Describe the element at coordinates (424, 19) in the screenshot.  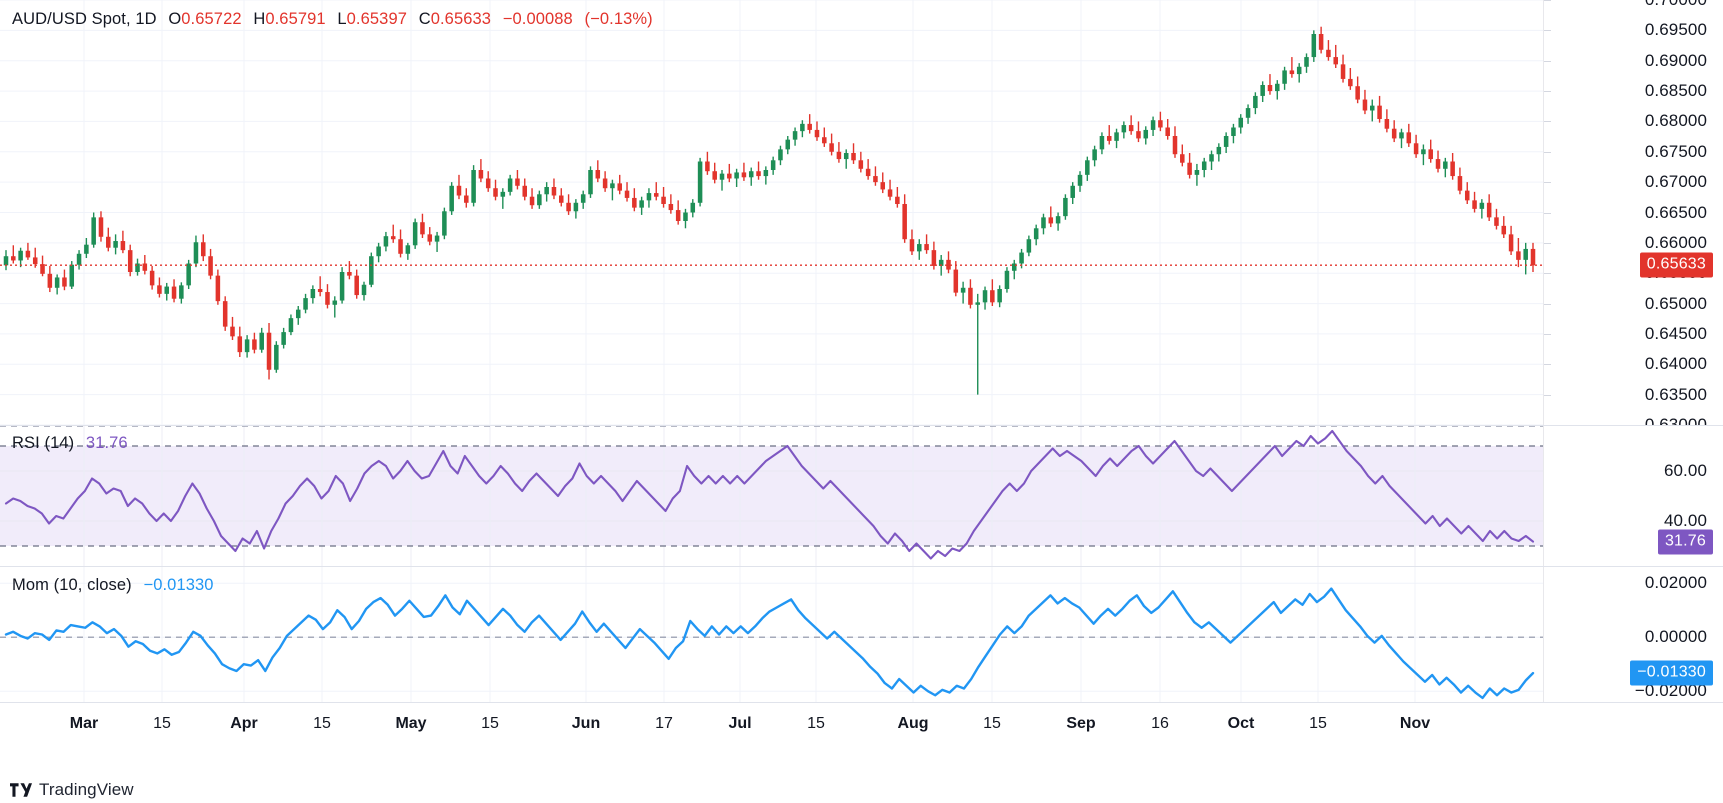
I see `close-label: C` at that location.